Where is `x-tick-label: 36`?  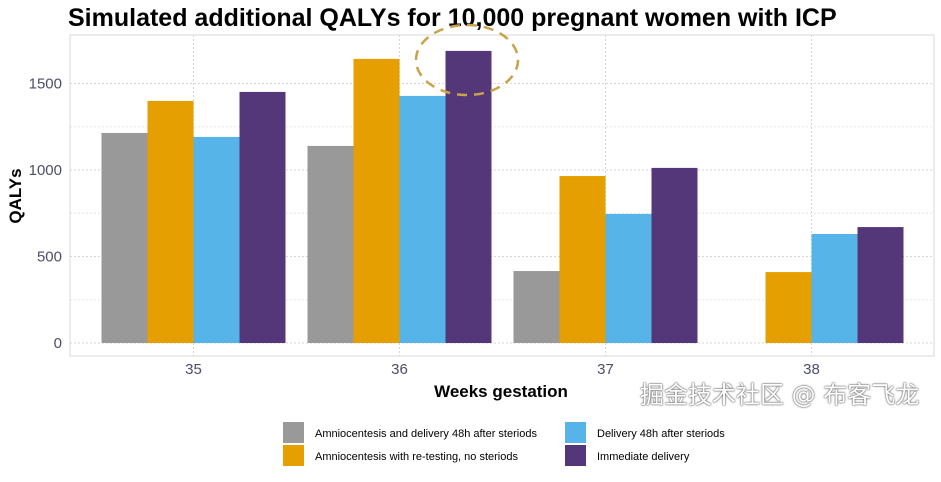
x-tick-label: 36 is located at coordinates (399, 369).